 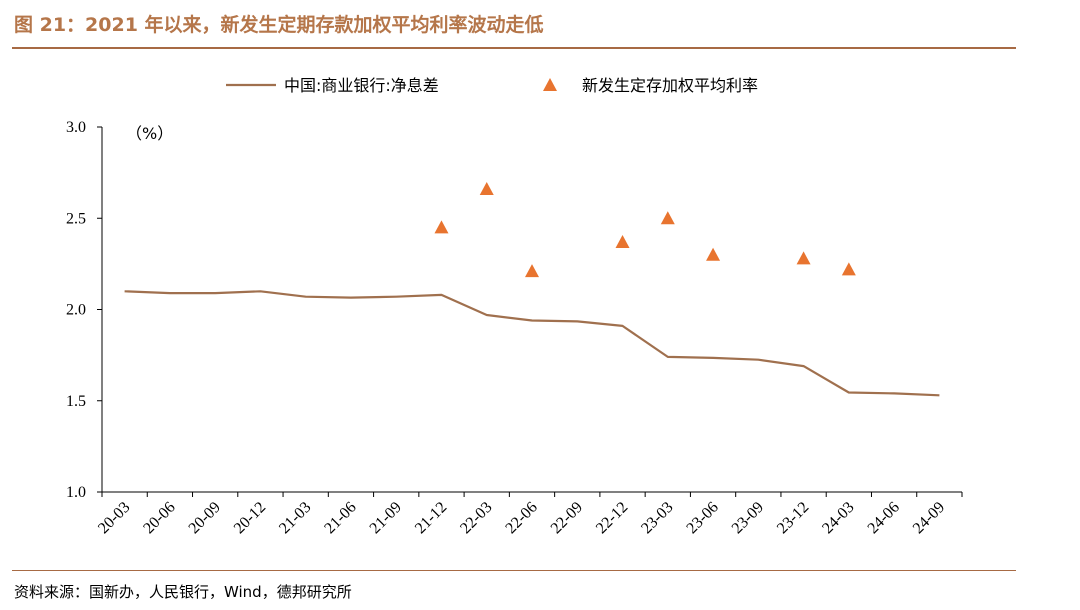 I want to click on y-tick-label: 2.5, so click(x=76, y=218).